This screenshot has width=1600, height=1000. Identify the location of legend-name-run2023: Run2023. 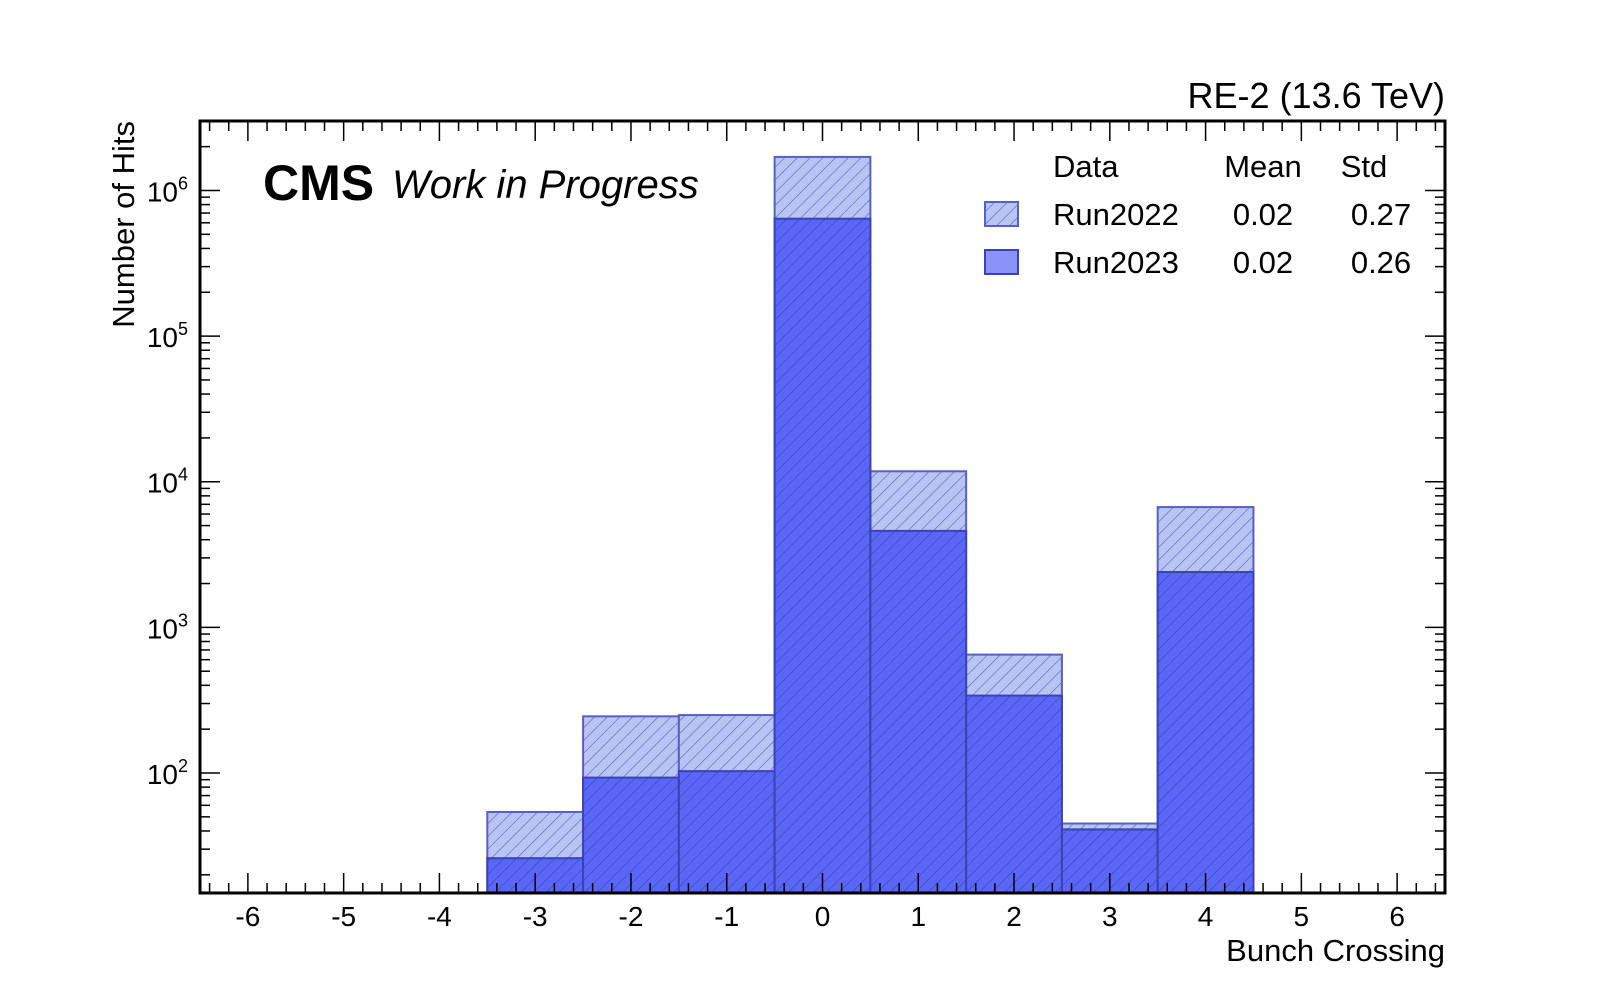
(1116, 262).